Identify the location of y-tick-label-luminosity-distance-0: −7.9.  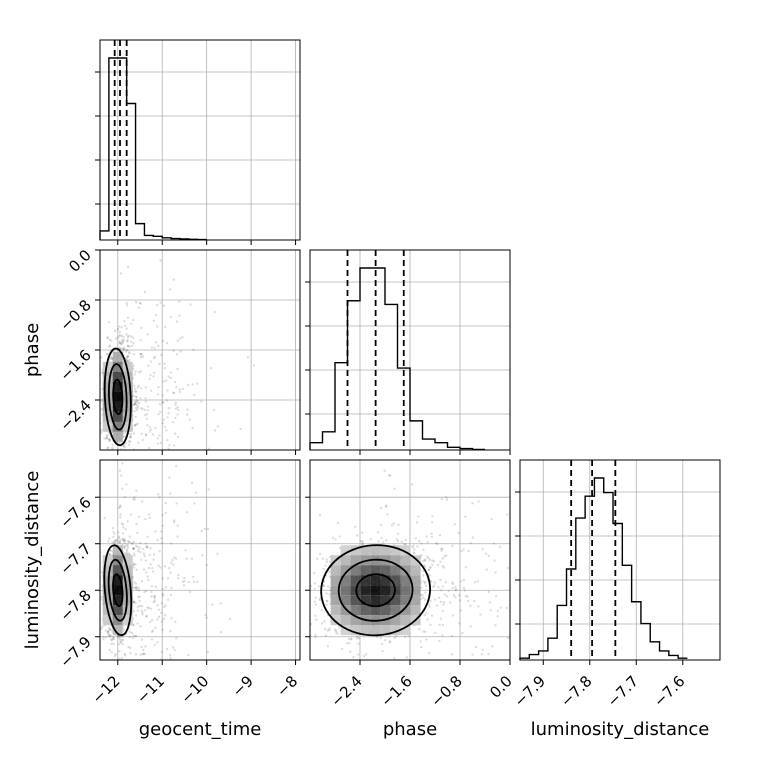
(75, 652).